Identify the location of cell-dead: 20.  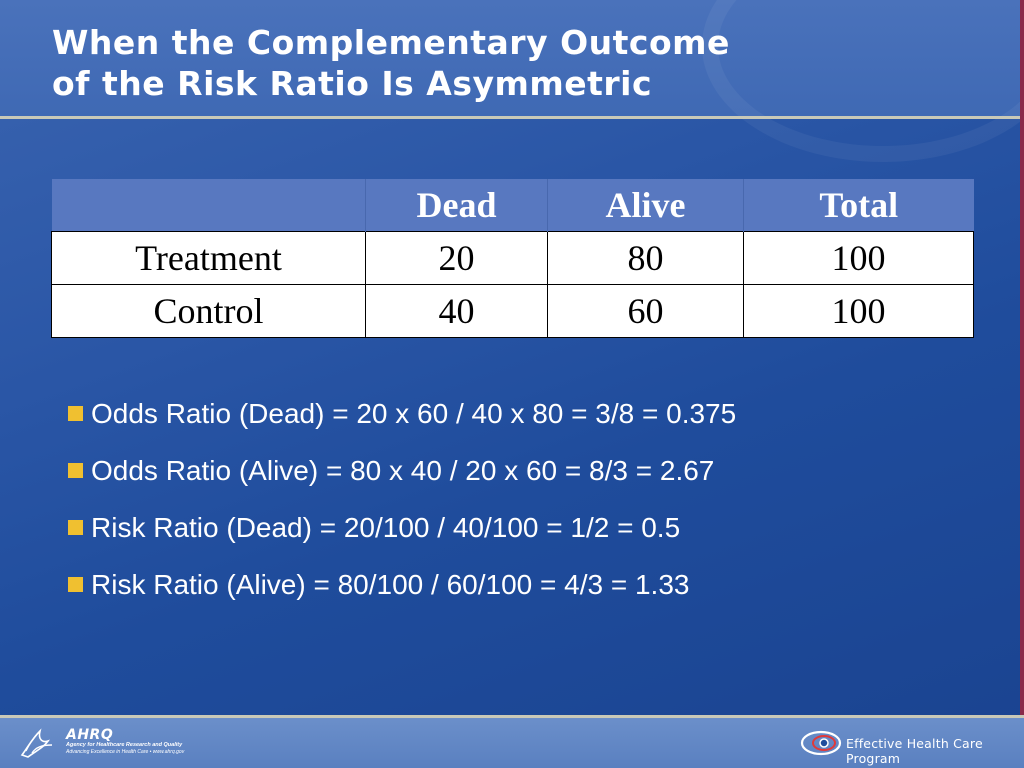
(456, 258).